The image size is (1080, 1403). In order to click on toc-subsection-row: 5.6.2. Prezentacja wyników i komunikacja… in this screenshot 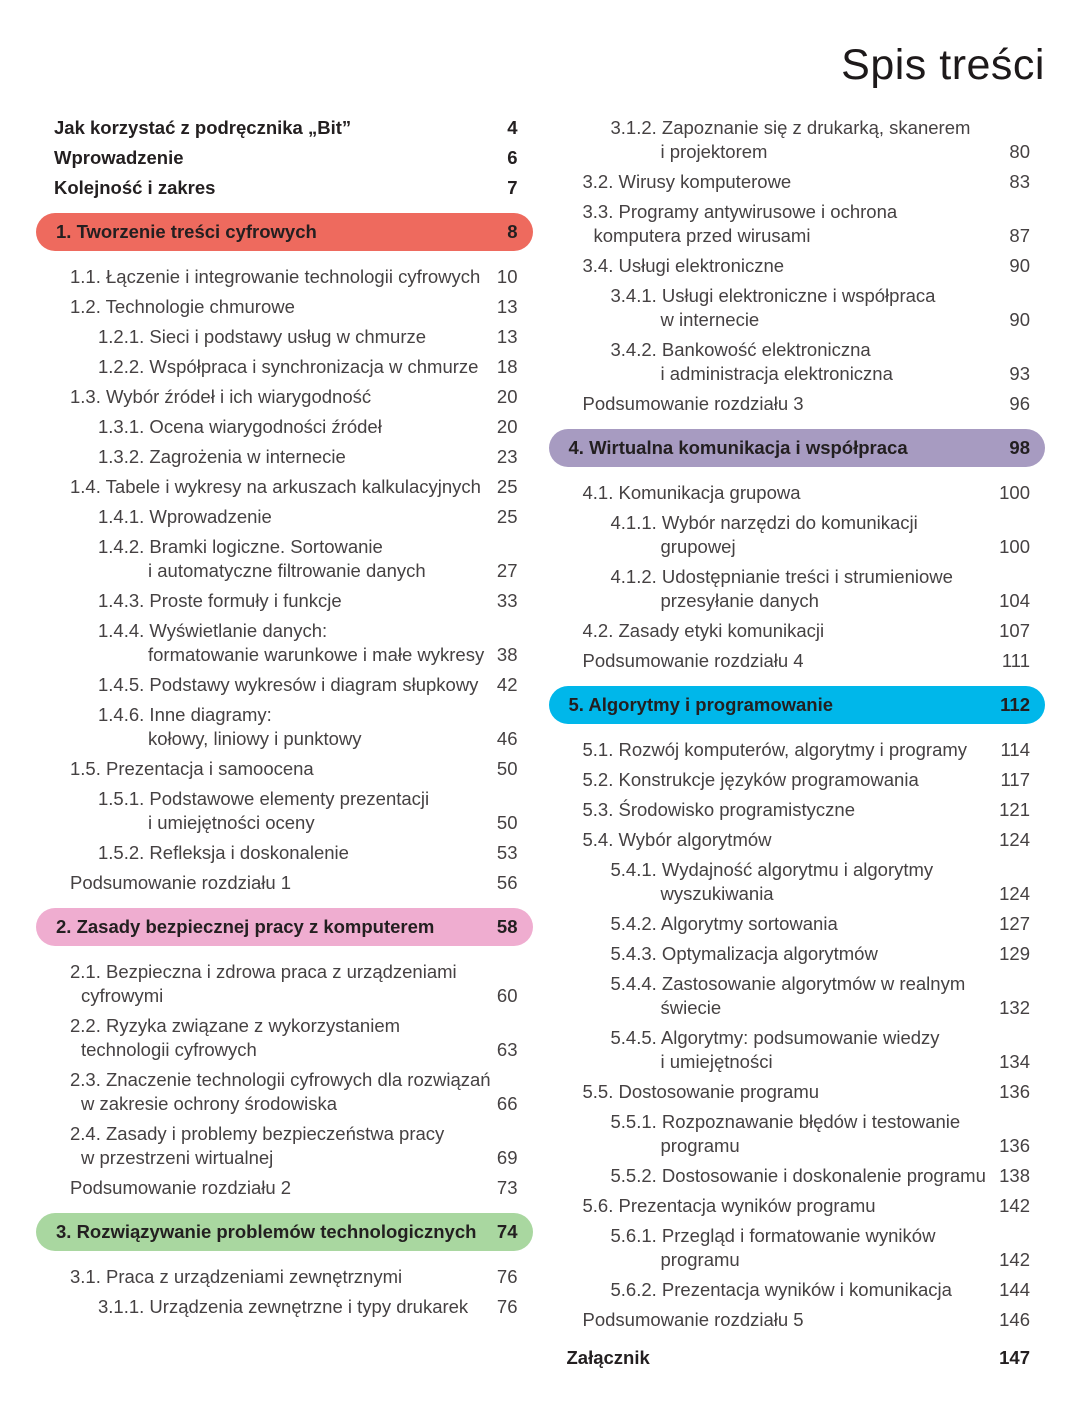, I will do `click(797, 1290)`.